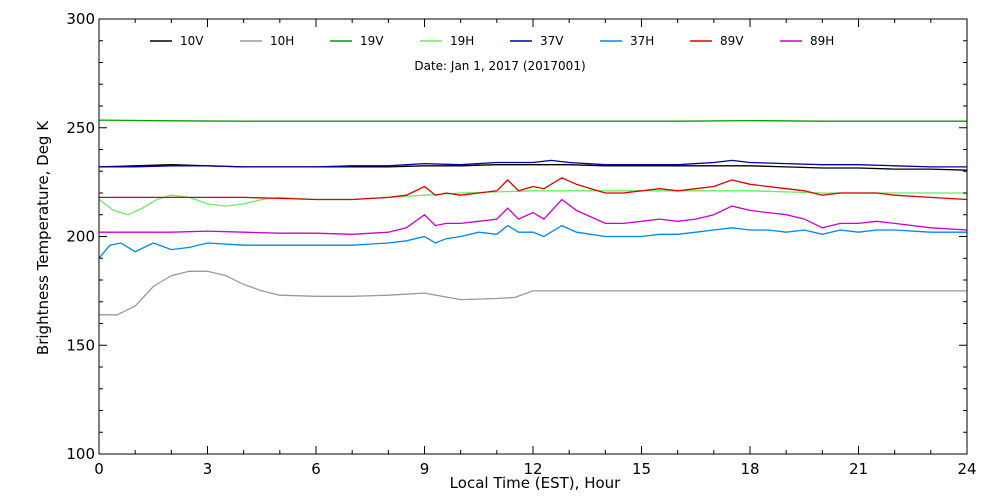 The width and height of the screenshot is (1000, 500). Describe the element at coordinates (208, 469) in the screenshot. I see `x-tick-label: 3` at that location.